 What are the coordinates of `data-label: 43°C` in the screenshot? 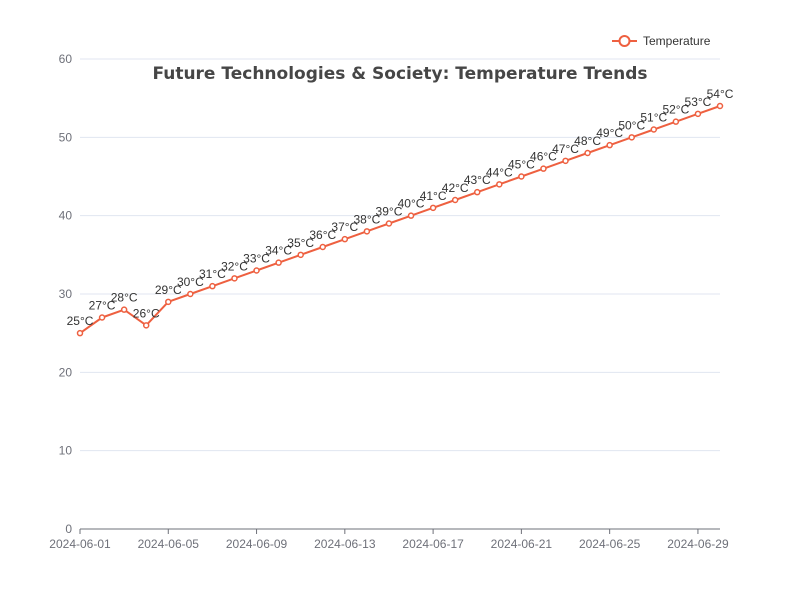 It's located at (477, 180).